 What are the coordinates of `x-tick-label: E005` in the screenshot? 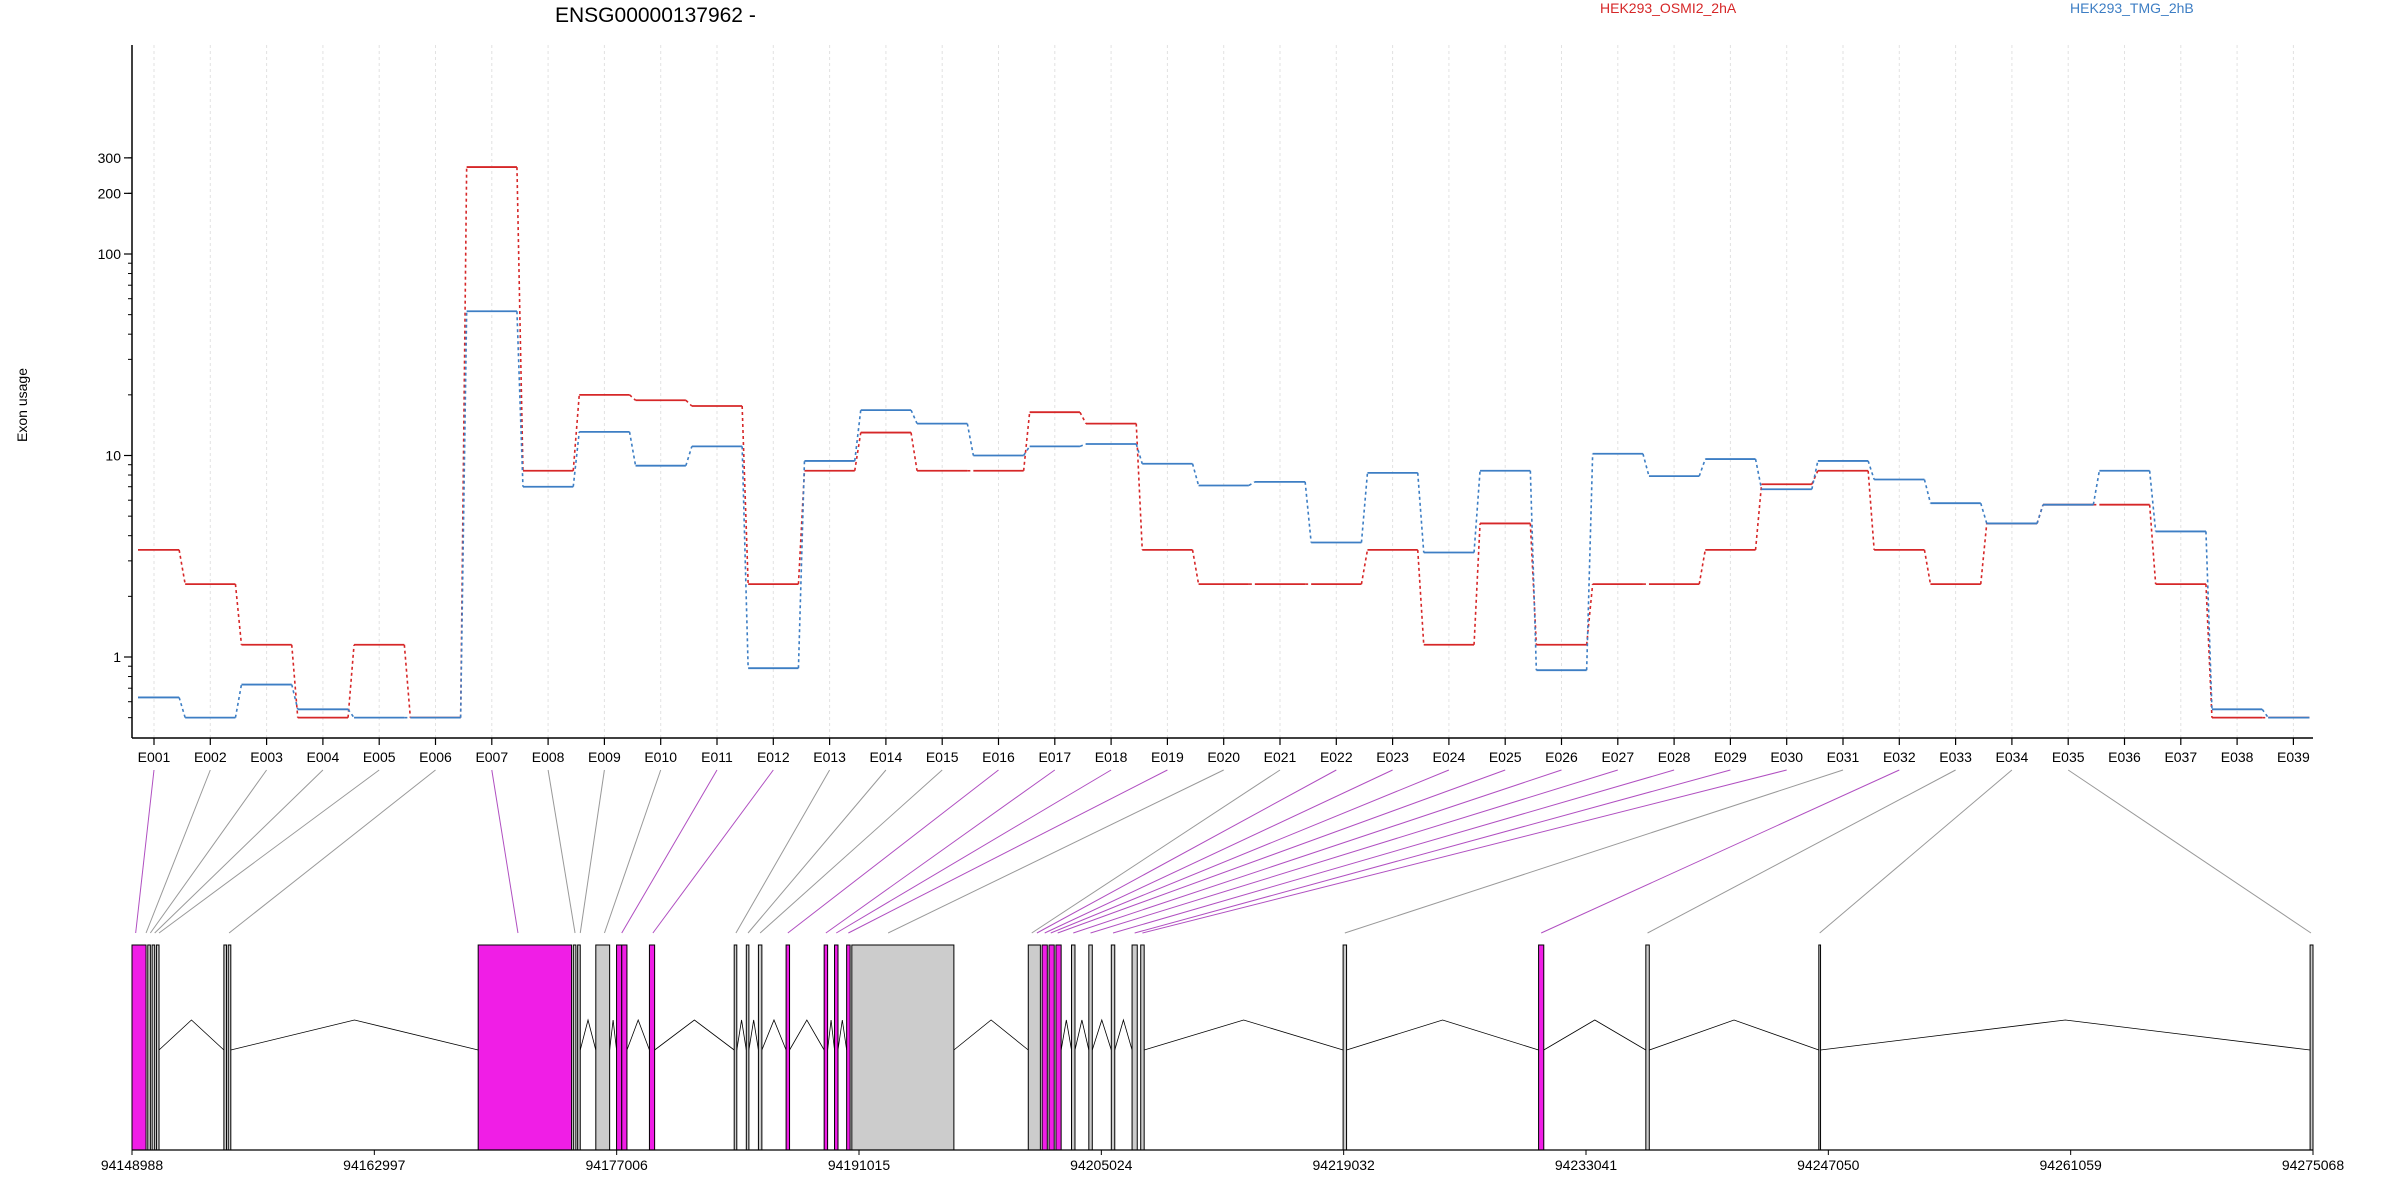 It's located at (379, 757).